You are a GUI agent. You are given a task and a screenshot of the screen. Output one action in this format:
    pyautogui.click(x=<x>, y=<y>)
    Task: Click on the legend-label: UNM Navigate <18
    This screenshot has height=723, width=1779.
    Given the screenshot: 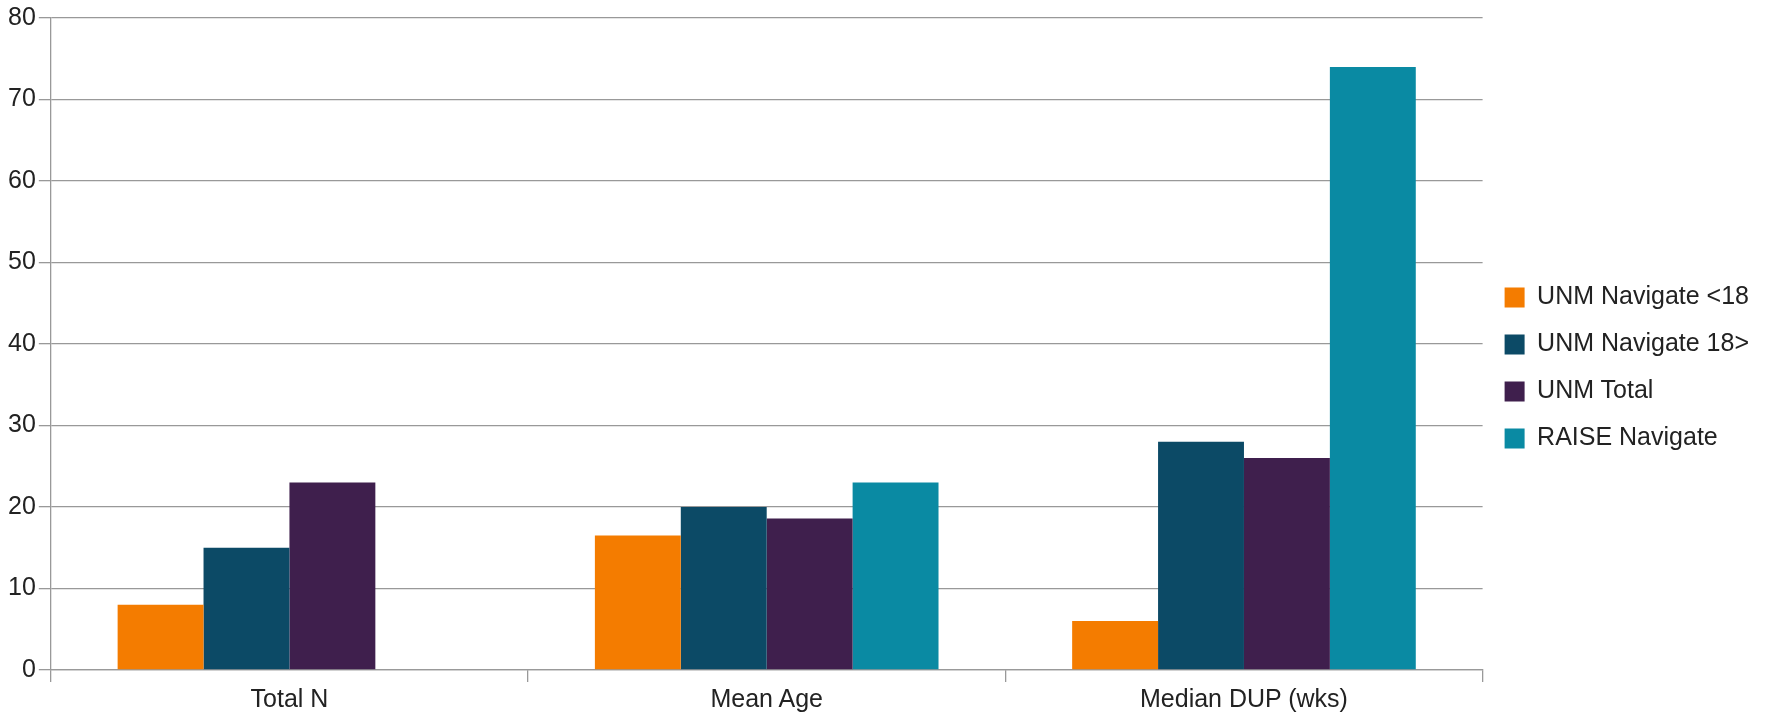 What is the action you would take?
    pyautogui.click(x=1643, y=295)
    